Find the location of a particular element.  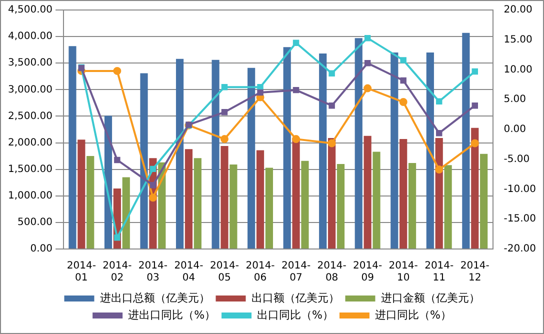

legend-label: 出口同比（%） is located at coordinates (295, 315).